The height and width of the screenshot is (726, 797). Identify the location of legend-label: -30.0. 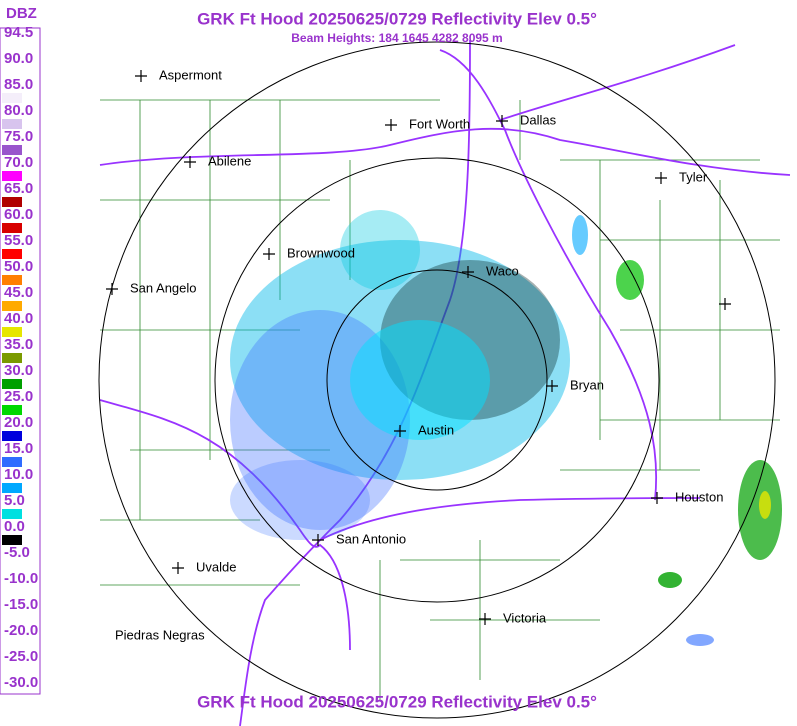
(21, 682).